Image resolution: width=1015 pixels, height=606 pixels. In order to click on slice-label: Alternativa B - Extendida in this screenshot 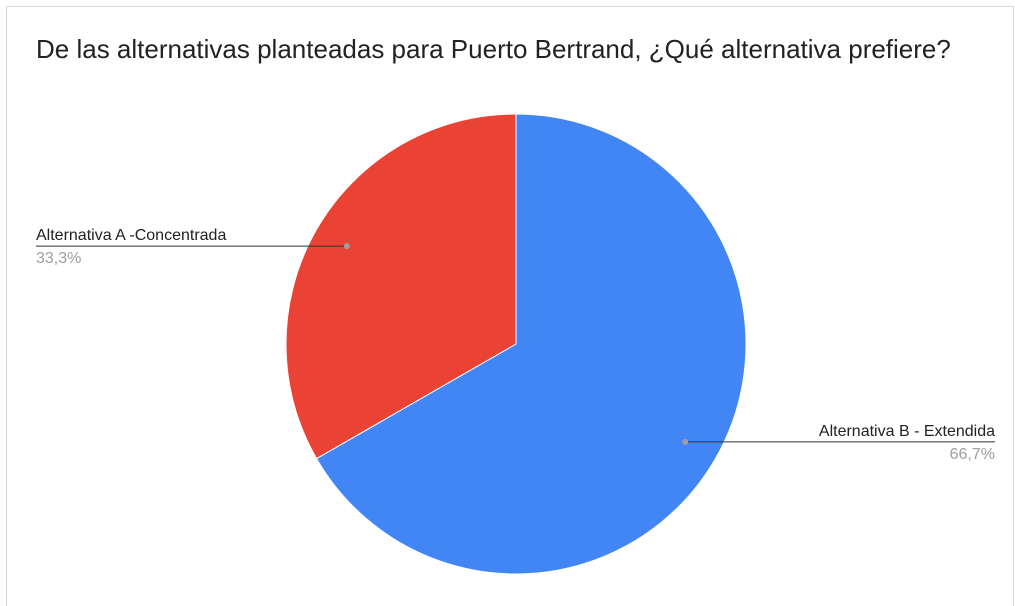, I will do `click(907, 431)`.